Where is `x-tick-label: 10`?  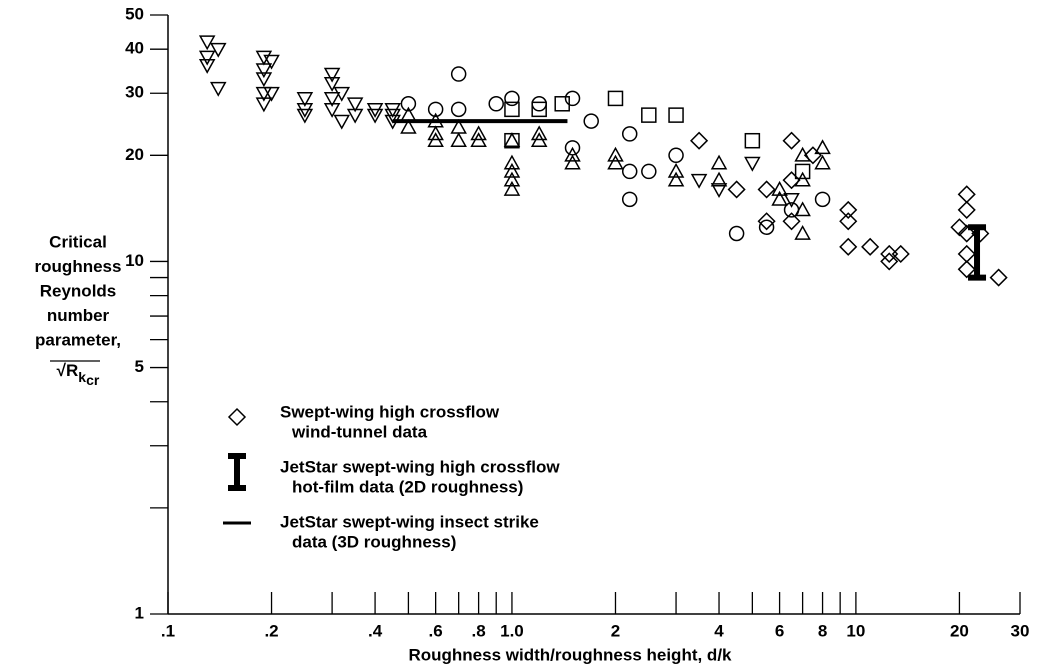
x-tick-label: 10 is located at coordinates (855, 630).